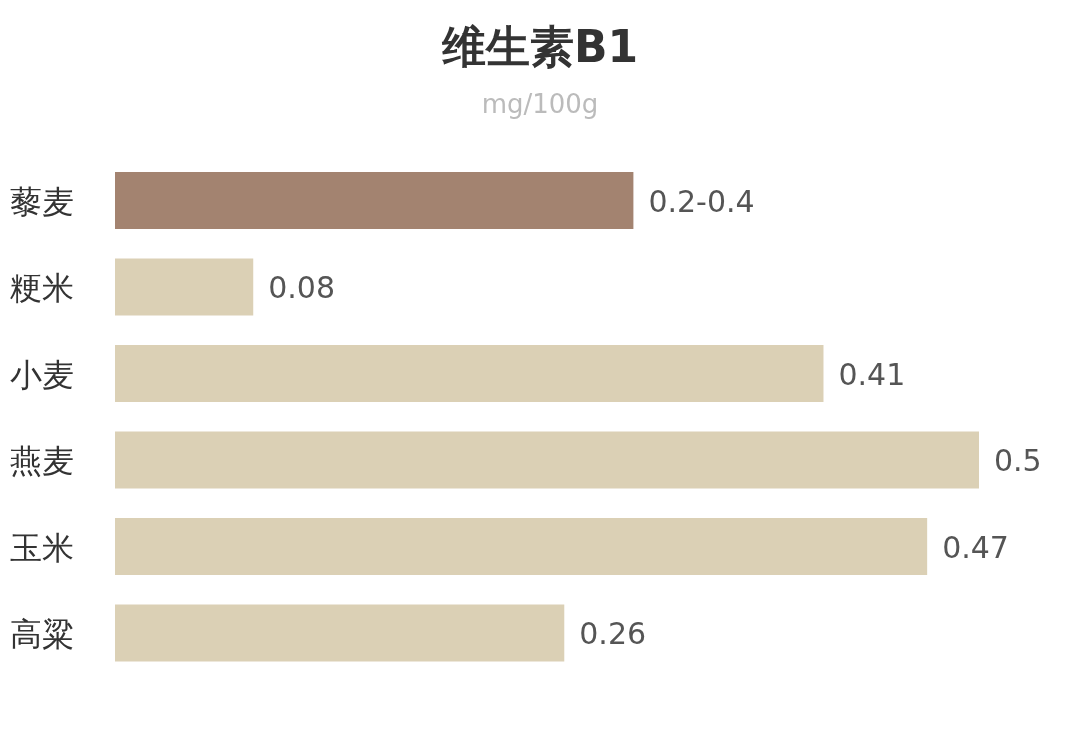  Describe the element at coordinates (1018, 460) in the screenshot. I see `data-label: 0.5` at that location.